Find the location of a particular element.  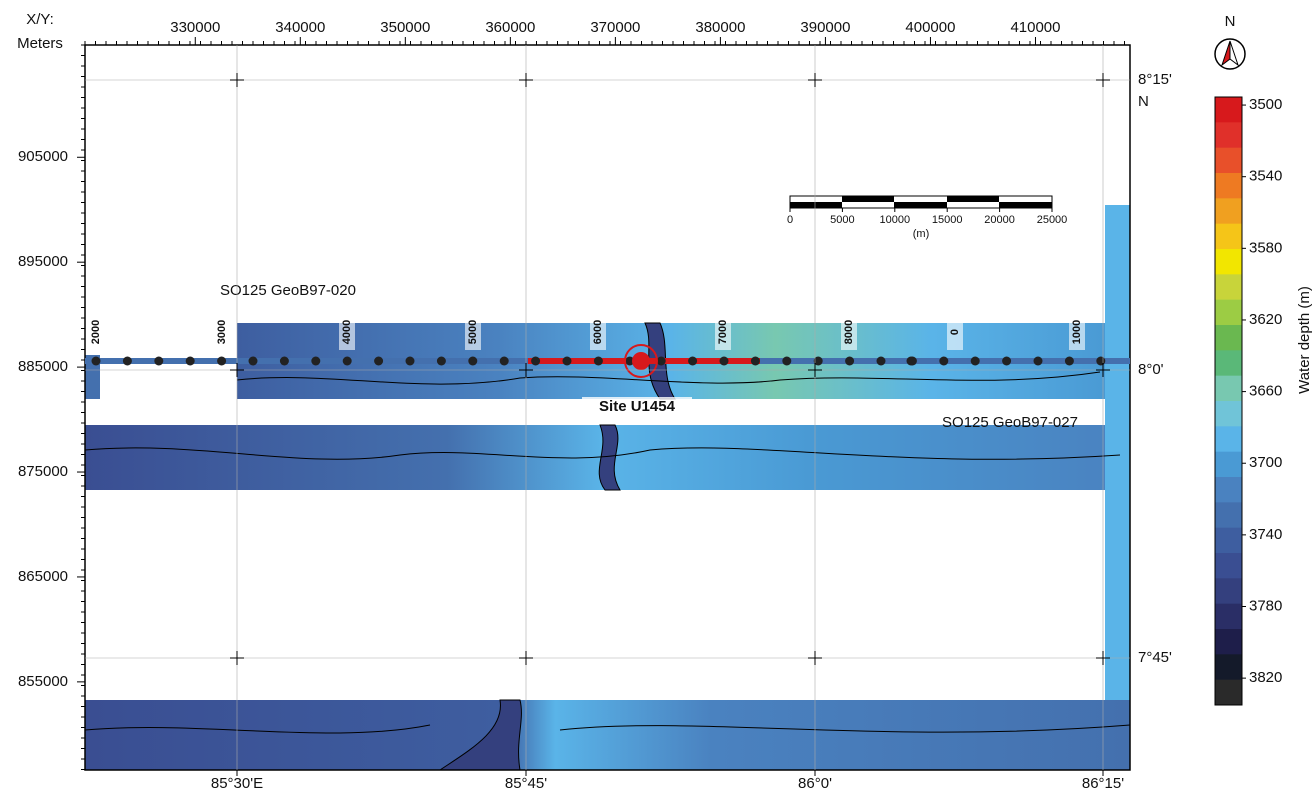

scale-tick-label: 25000 is located at coordinates (1052, 220).